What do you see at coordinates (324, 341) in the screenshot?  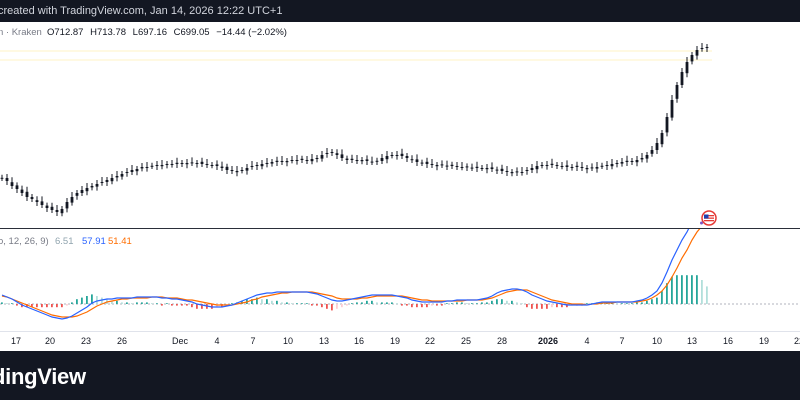 I see `time-axis-label: 13` at bounding box center [324, 341].